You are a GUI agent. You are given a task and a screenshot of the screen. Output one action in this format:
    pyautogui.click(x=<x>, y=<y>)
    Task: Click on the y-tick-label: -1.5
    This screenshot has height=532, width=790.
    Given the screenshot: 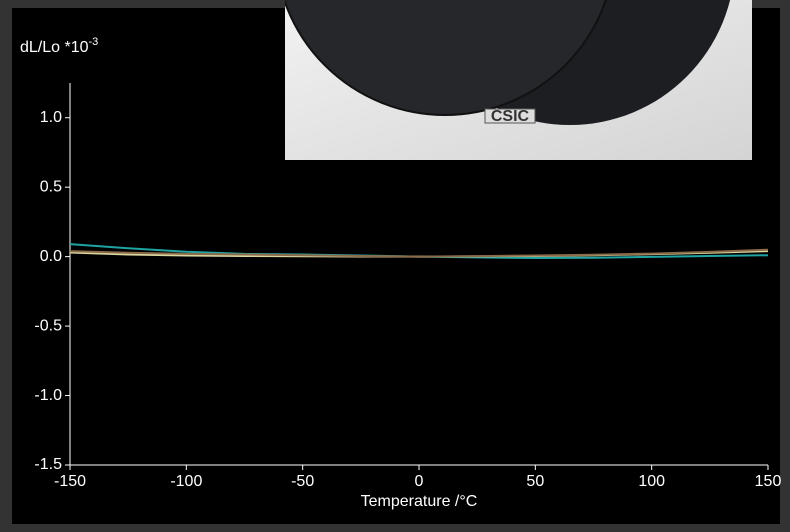 What is the action you would take?
    pyautogui.click(x=48, y=464)
    